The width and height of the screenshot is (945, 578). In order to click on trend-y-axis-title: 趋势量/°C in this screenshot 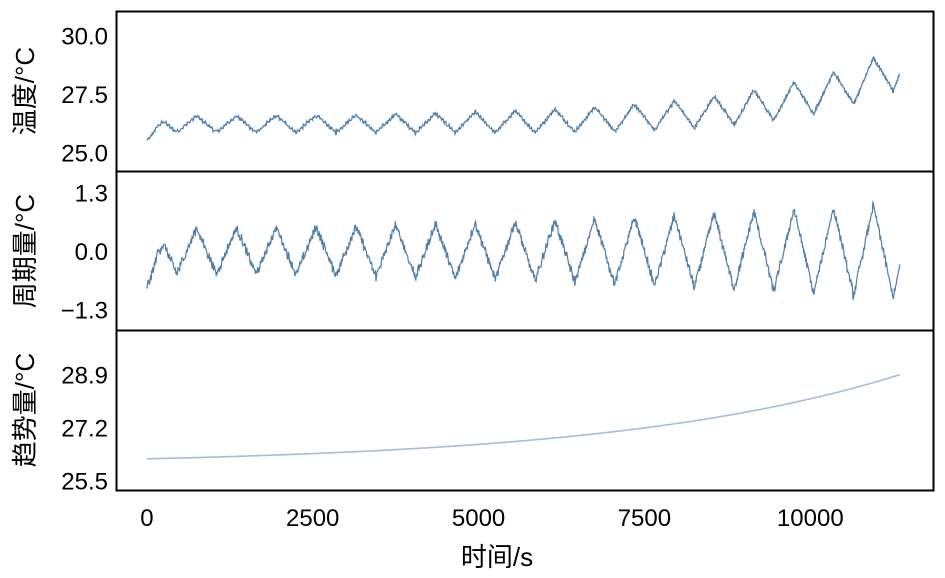, I will do `click(25, 410)`.